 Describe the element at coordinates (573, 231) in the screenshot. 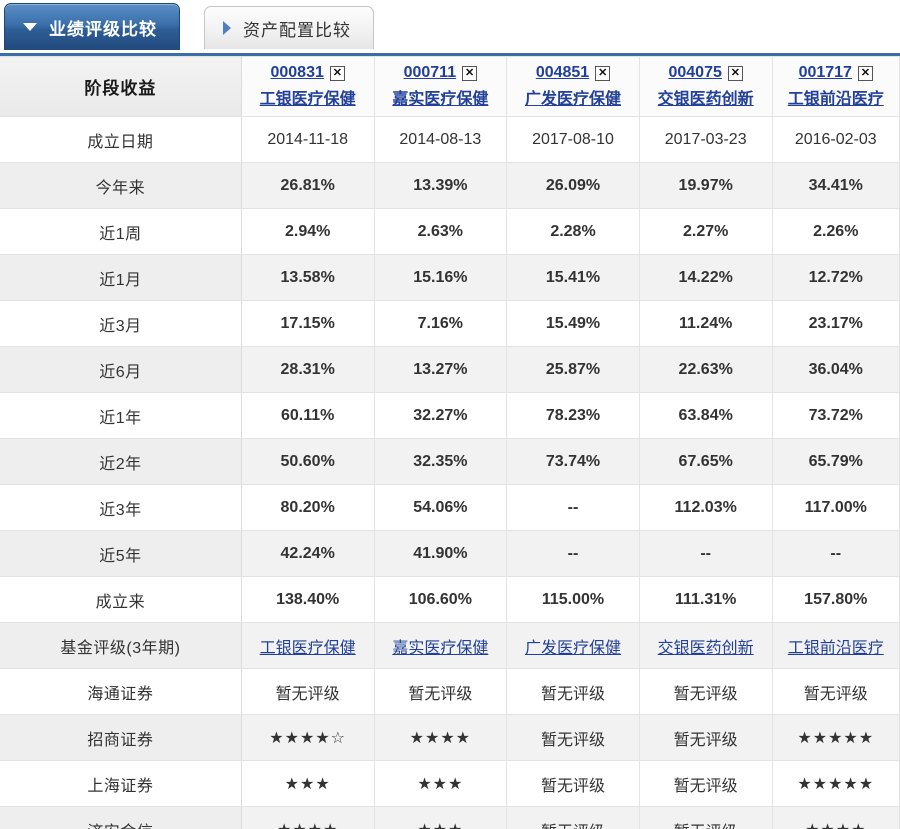

I see `return-value: 2.28%` at that location.